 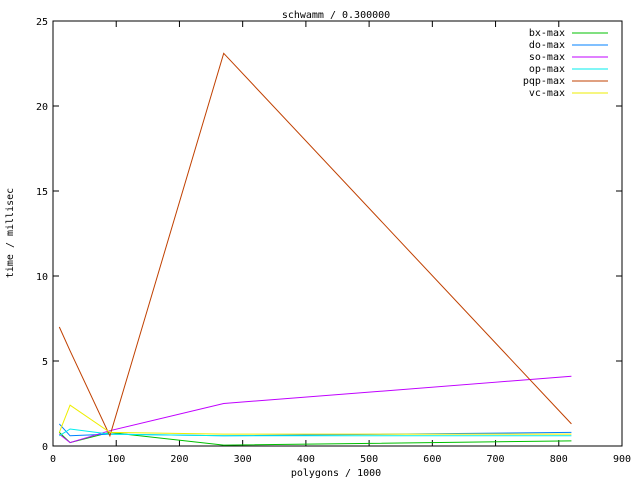 I want to click on legend-label: op-max, so click(x=547, y=69).